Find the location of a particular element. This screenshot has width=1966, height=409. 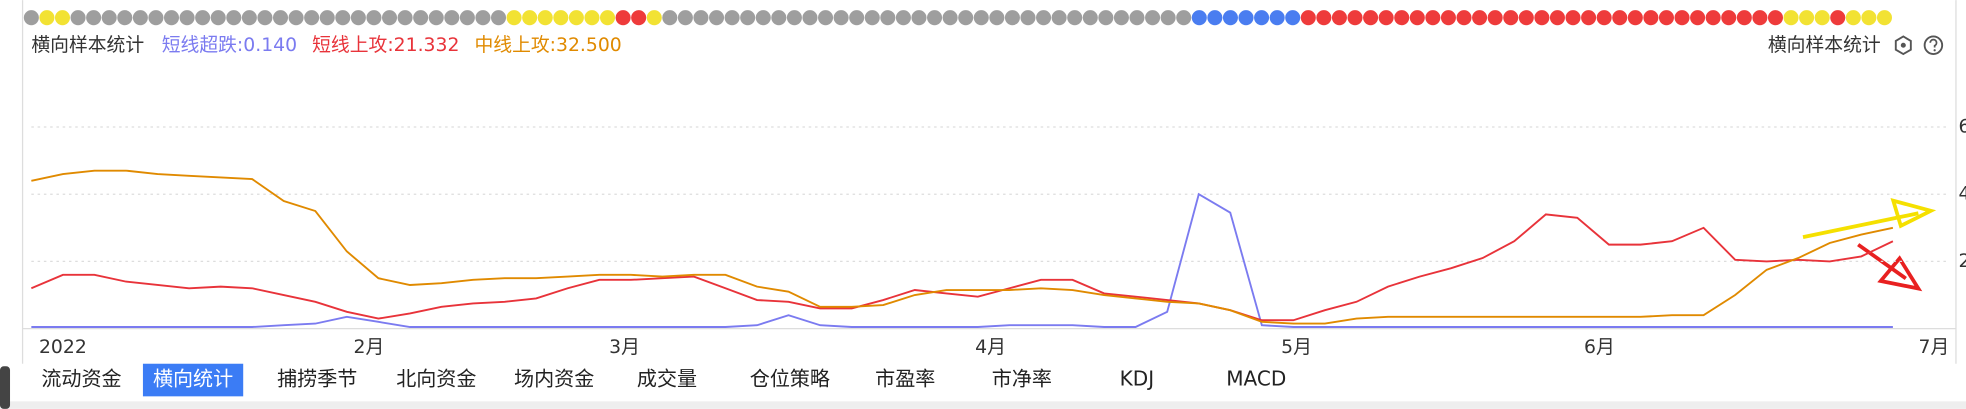

tab-label: KDJ is located at coordinates (1137, 379).